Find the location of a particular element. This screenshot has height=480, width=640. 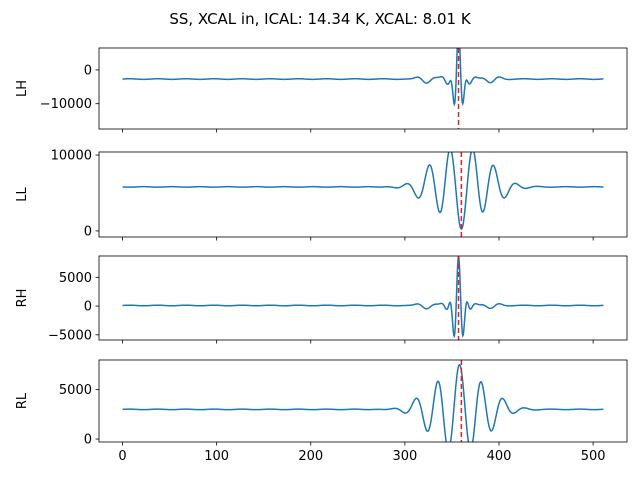

series-line-rh is located at coordinates (363, 297).